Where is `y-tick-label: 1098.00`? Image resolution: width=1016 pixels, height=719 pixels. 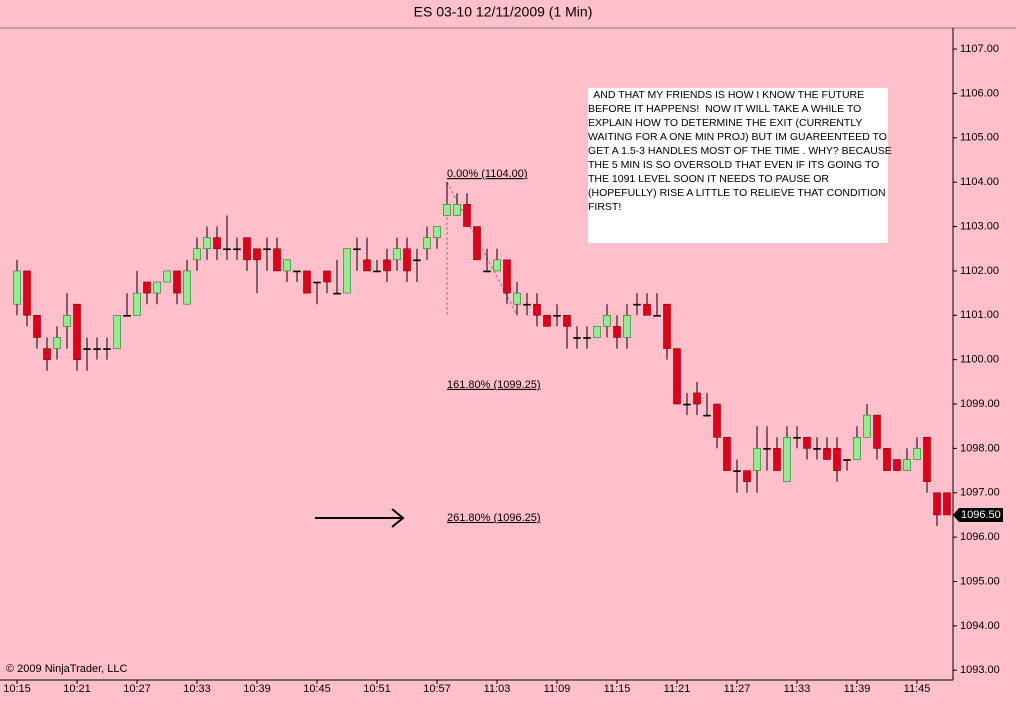 y-tick-label: 1098.00 is located at coordinates (980, 448).